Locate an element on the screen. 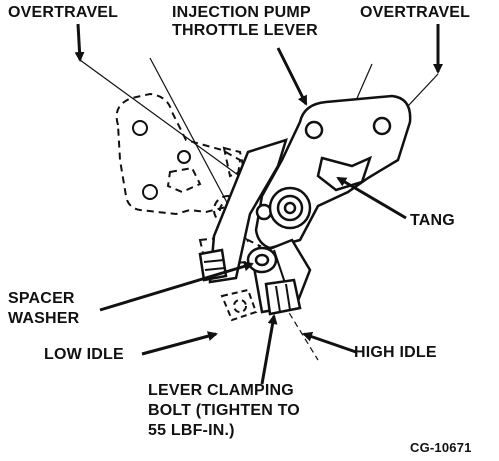 Image resolution: width=499 pixels, height=461 pixels. arrow-tang is located at coordinates (371, 198).